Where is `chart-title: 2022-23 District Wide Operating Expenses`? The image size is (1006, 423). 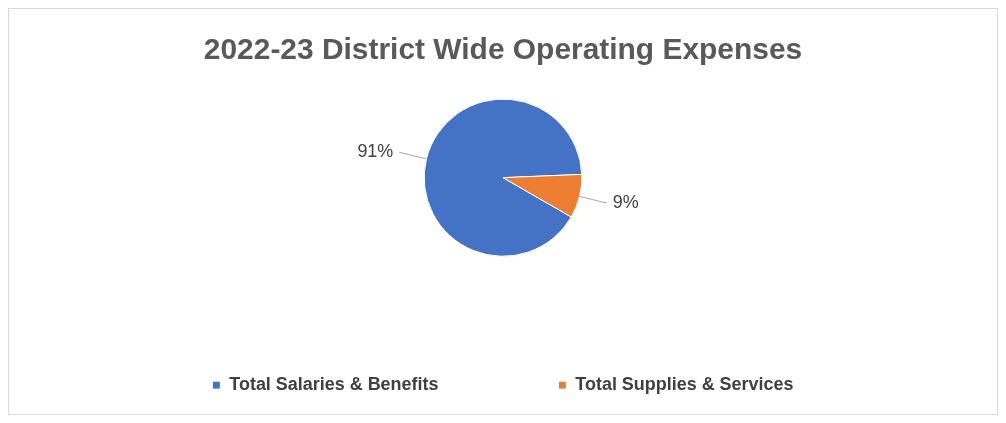
chart-title: 2022-23 District Wide Operating Expenses is located at coordinates (503, 49).